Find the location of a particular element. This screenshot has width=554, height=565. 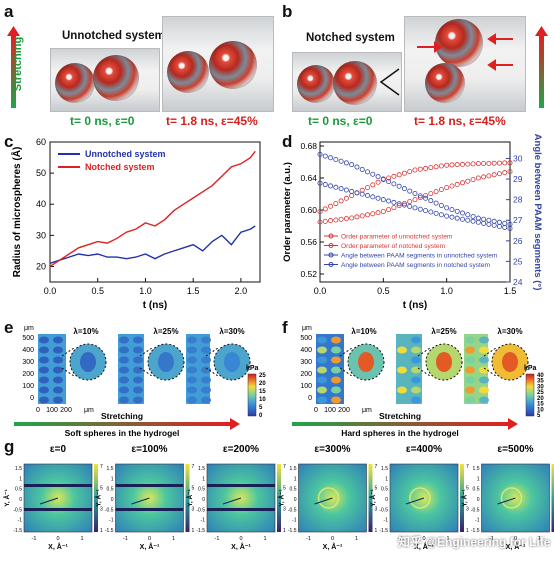

y-tick-label: 1.5 is located at coordinates (293, 469).